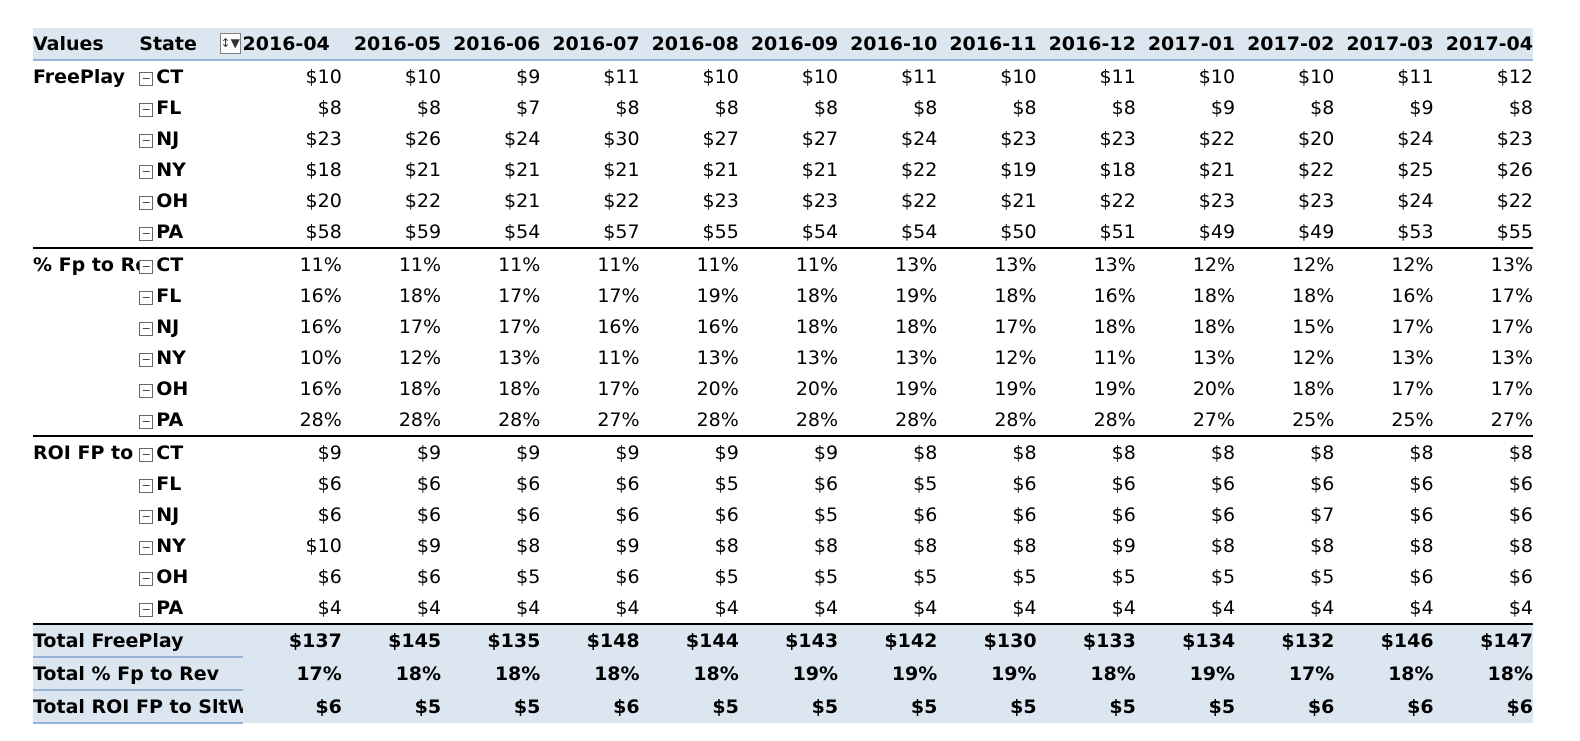 The width and height of the screenshot is (1580, 741). What do you see at coordinates (1285, 673) in the screenshot?
I see `total-value-cell: 17%` at bounding box center [1285, 673].